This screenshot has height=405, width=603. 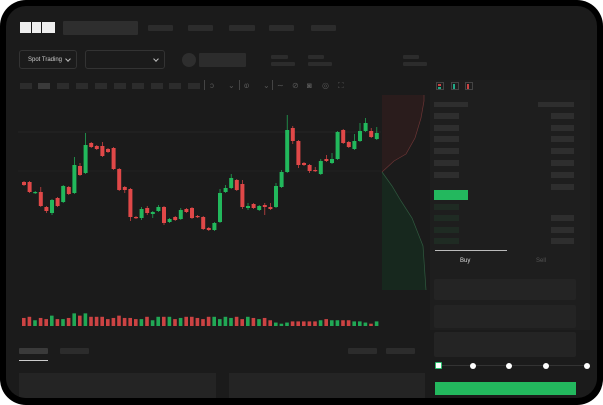 I want to click on tab-sell: Sell, so click(x=541, y=261).